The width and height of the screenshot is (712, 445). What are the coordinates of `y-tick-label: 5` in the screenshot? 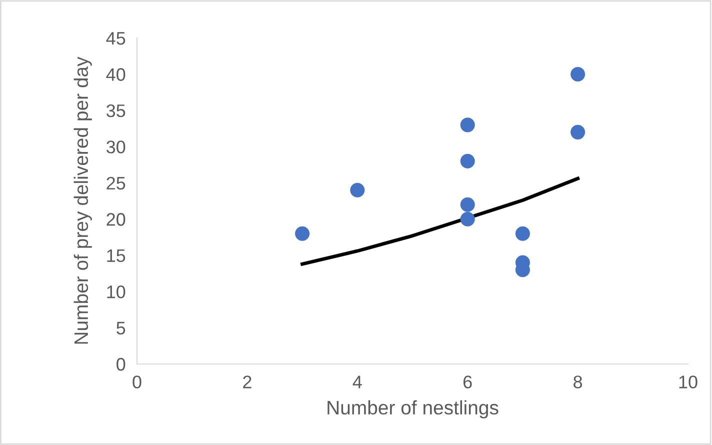 It's located at (121, 328).